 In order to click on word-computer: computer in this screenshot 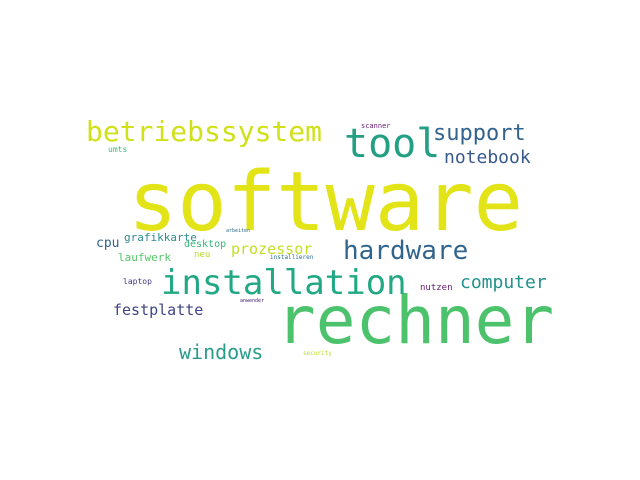, I will do `click(503, 282)`.